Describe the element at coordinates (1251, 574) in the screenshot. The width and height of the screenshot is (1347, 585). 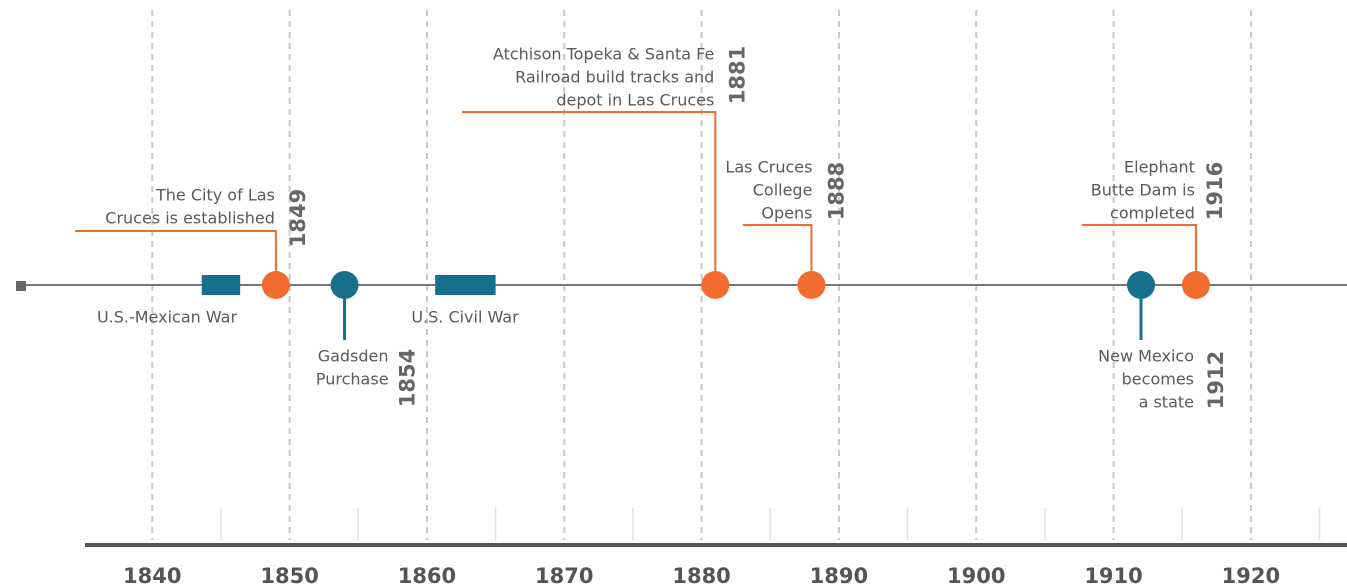
I see `x-tick-label: 1920` at that location.